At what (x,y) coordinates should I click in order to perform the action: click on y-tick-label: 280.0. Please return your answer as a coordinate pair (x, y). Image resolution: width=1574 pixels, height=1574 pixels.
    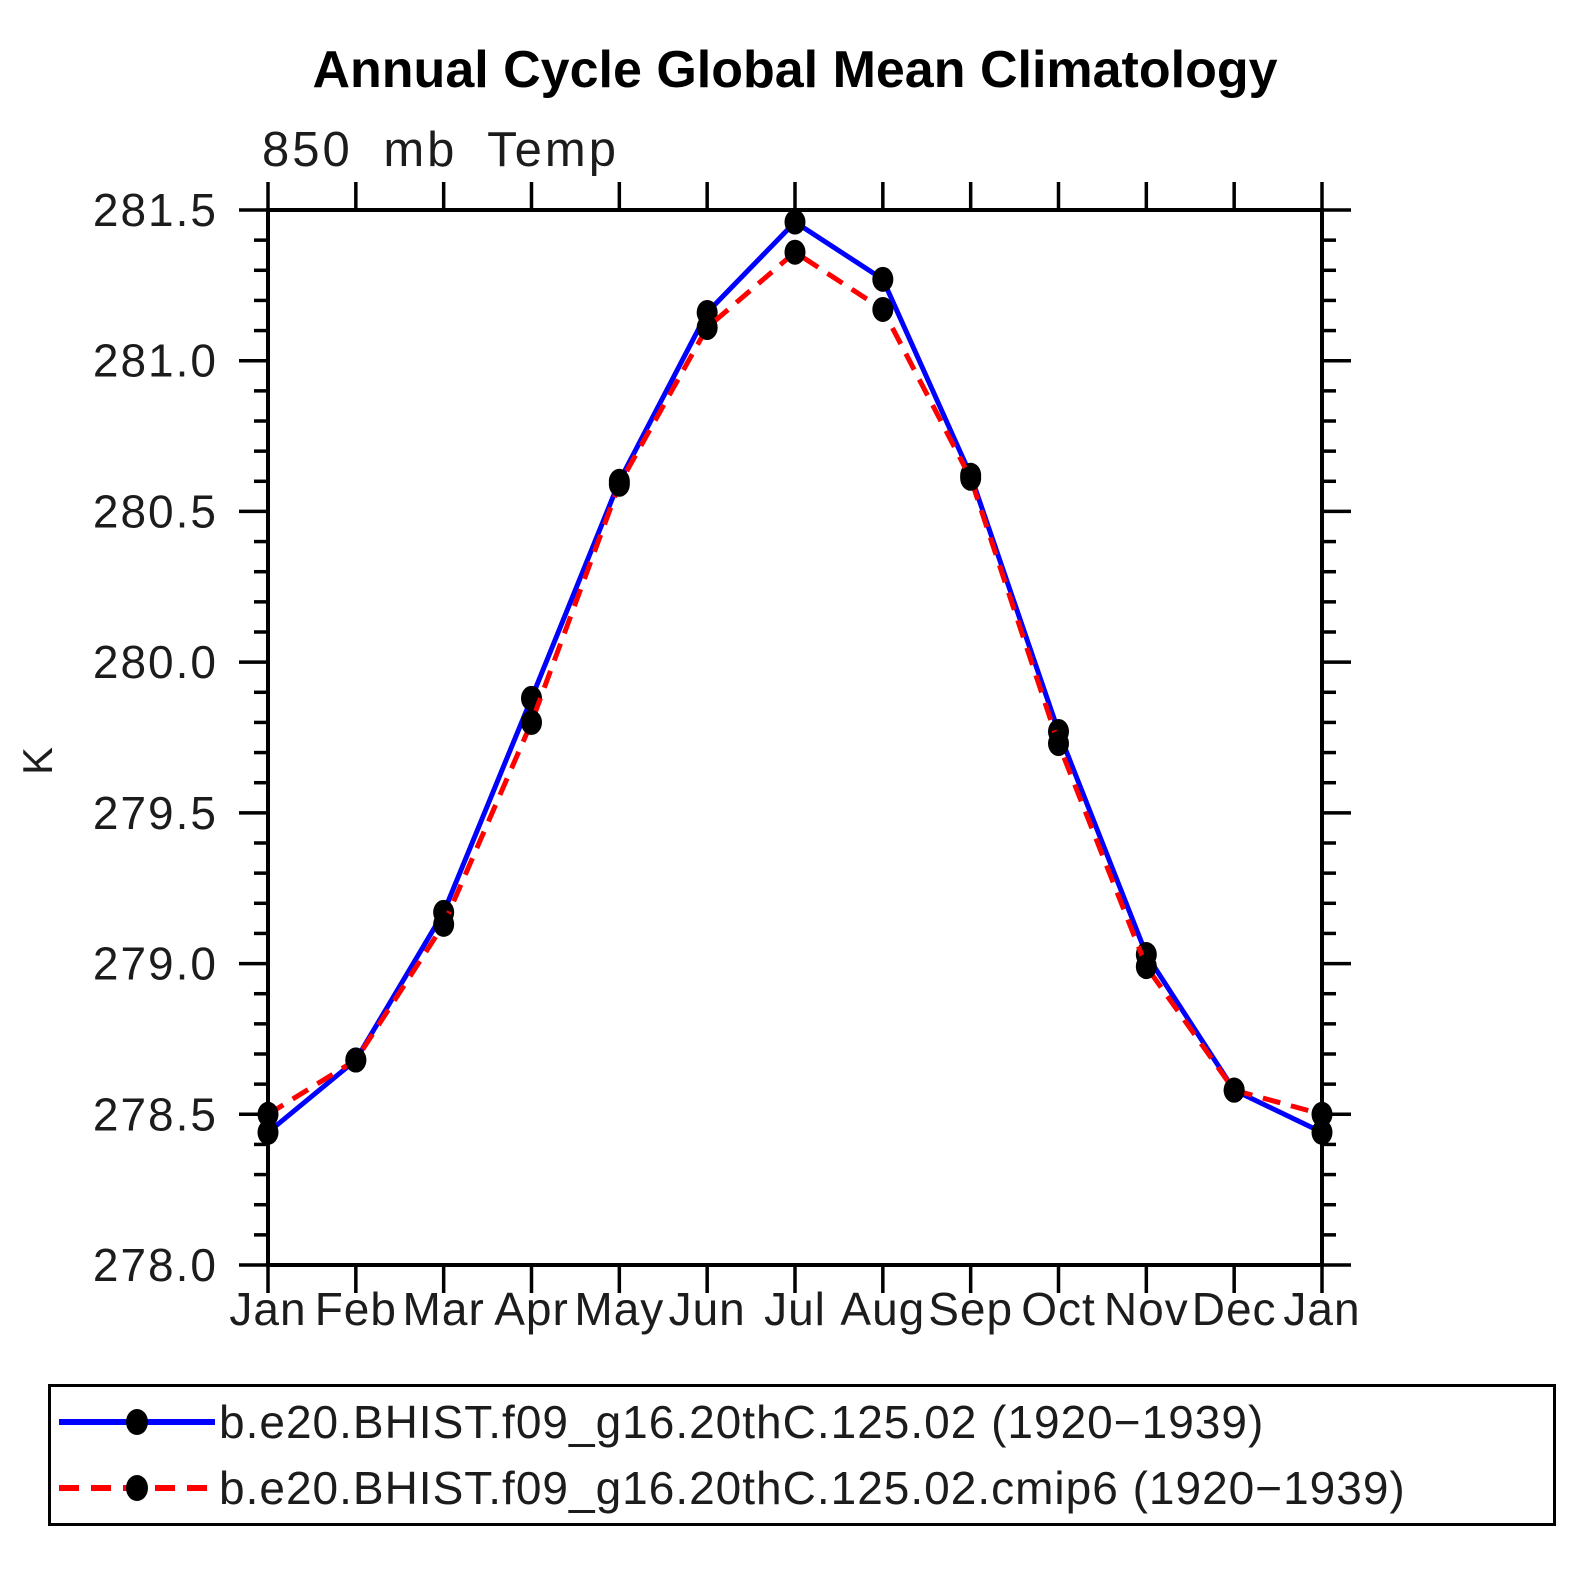
    Looking at the image, I should click on (155, 662).